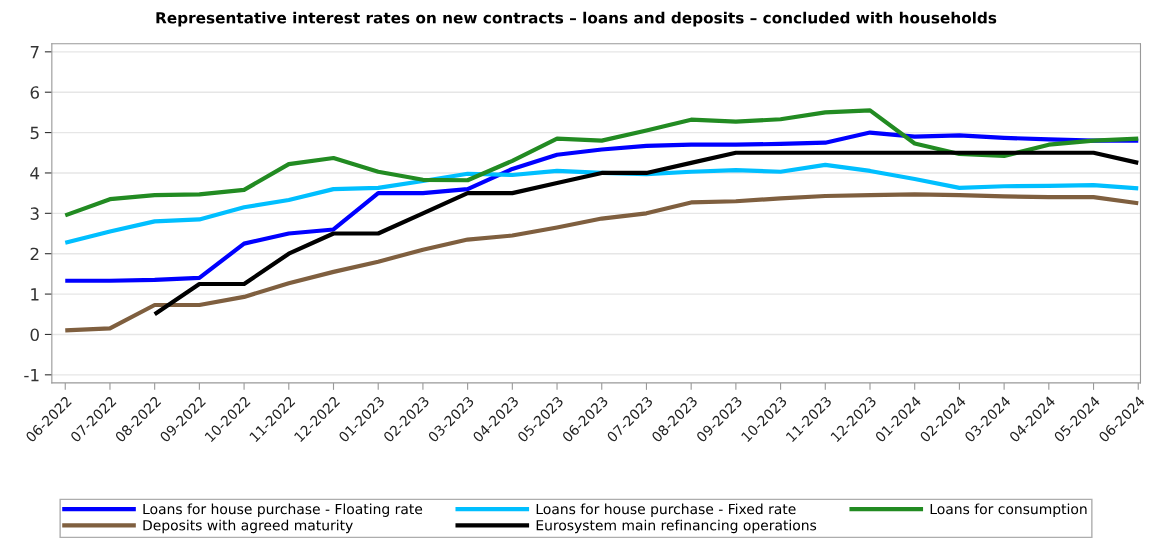 This screenshot has height=547, width=1152. What do you see at coordinates (576, 19) in the screenshot?
I see `chart-title: Representative interest rates on new contracts – loans and deposits – concluded with households` at bounding box center [576, 19].